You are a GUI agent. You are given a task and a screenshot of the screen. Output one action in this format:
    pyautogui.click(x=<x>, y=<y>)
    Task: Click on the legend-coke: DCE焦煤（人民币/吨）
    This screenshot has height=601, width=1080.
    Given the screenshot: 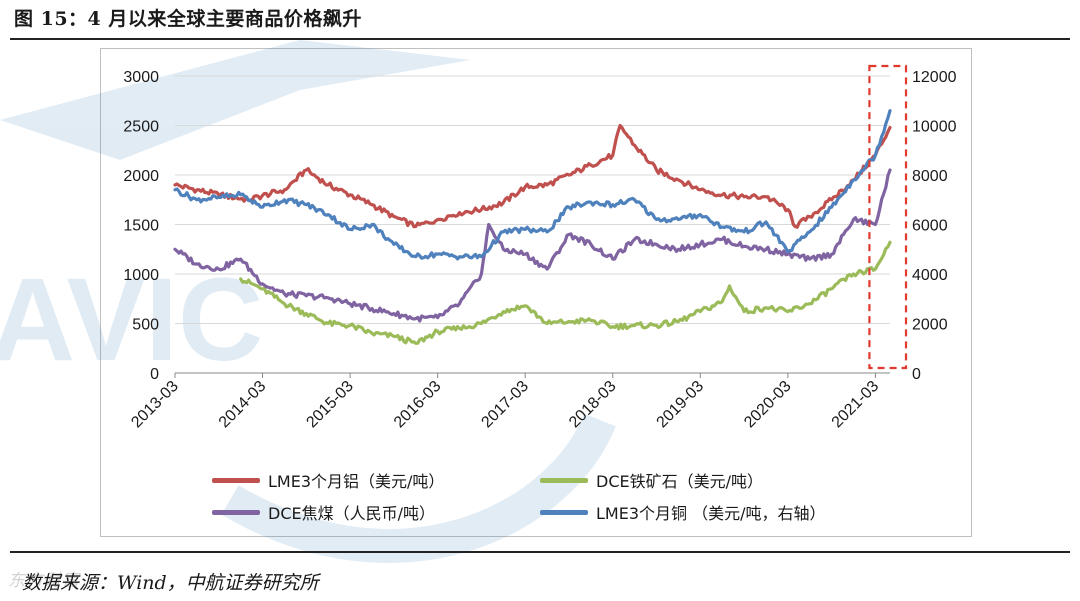 What is the action you would take?
    pyautogui.click(x=323, y=512)
    